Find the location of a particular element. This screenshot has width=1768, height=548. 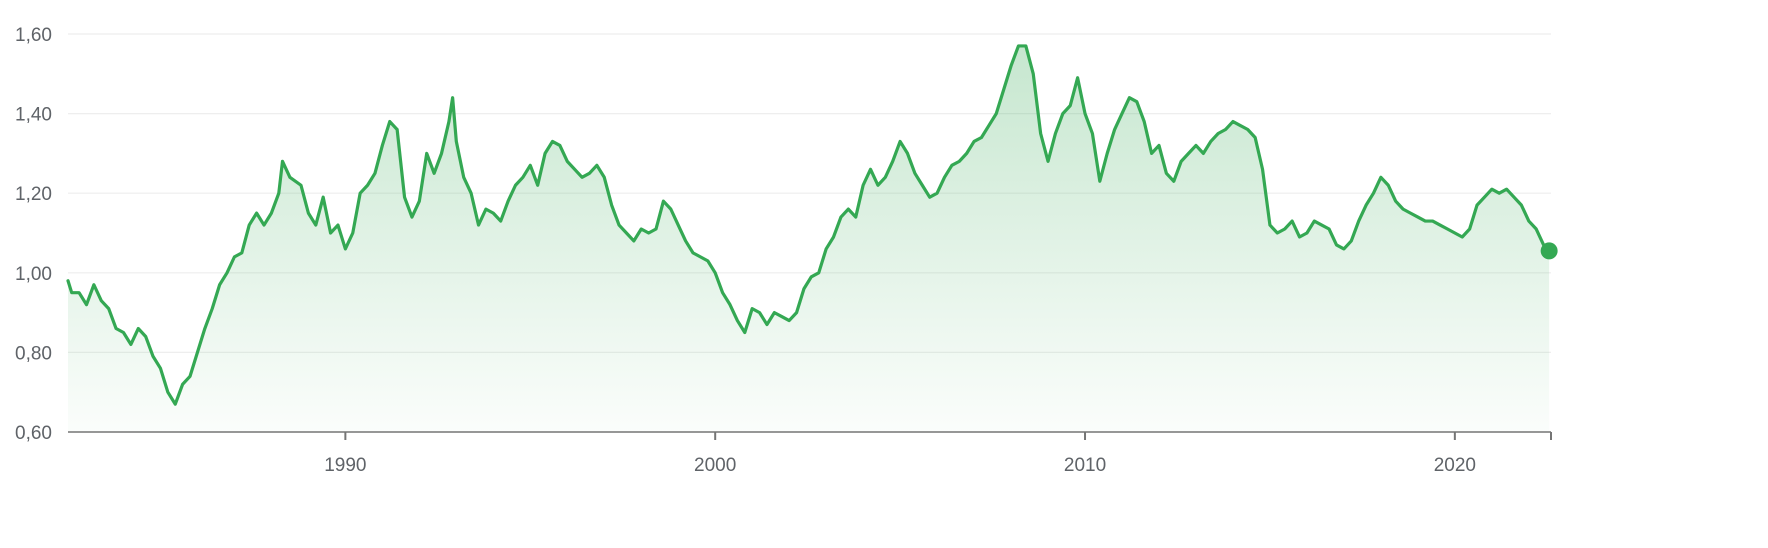

y-tick-label: 1,20 is located at coordinates (33, 194).